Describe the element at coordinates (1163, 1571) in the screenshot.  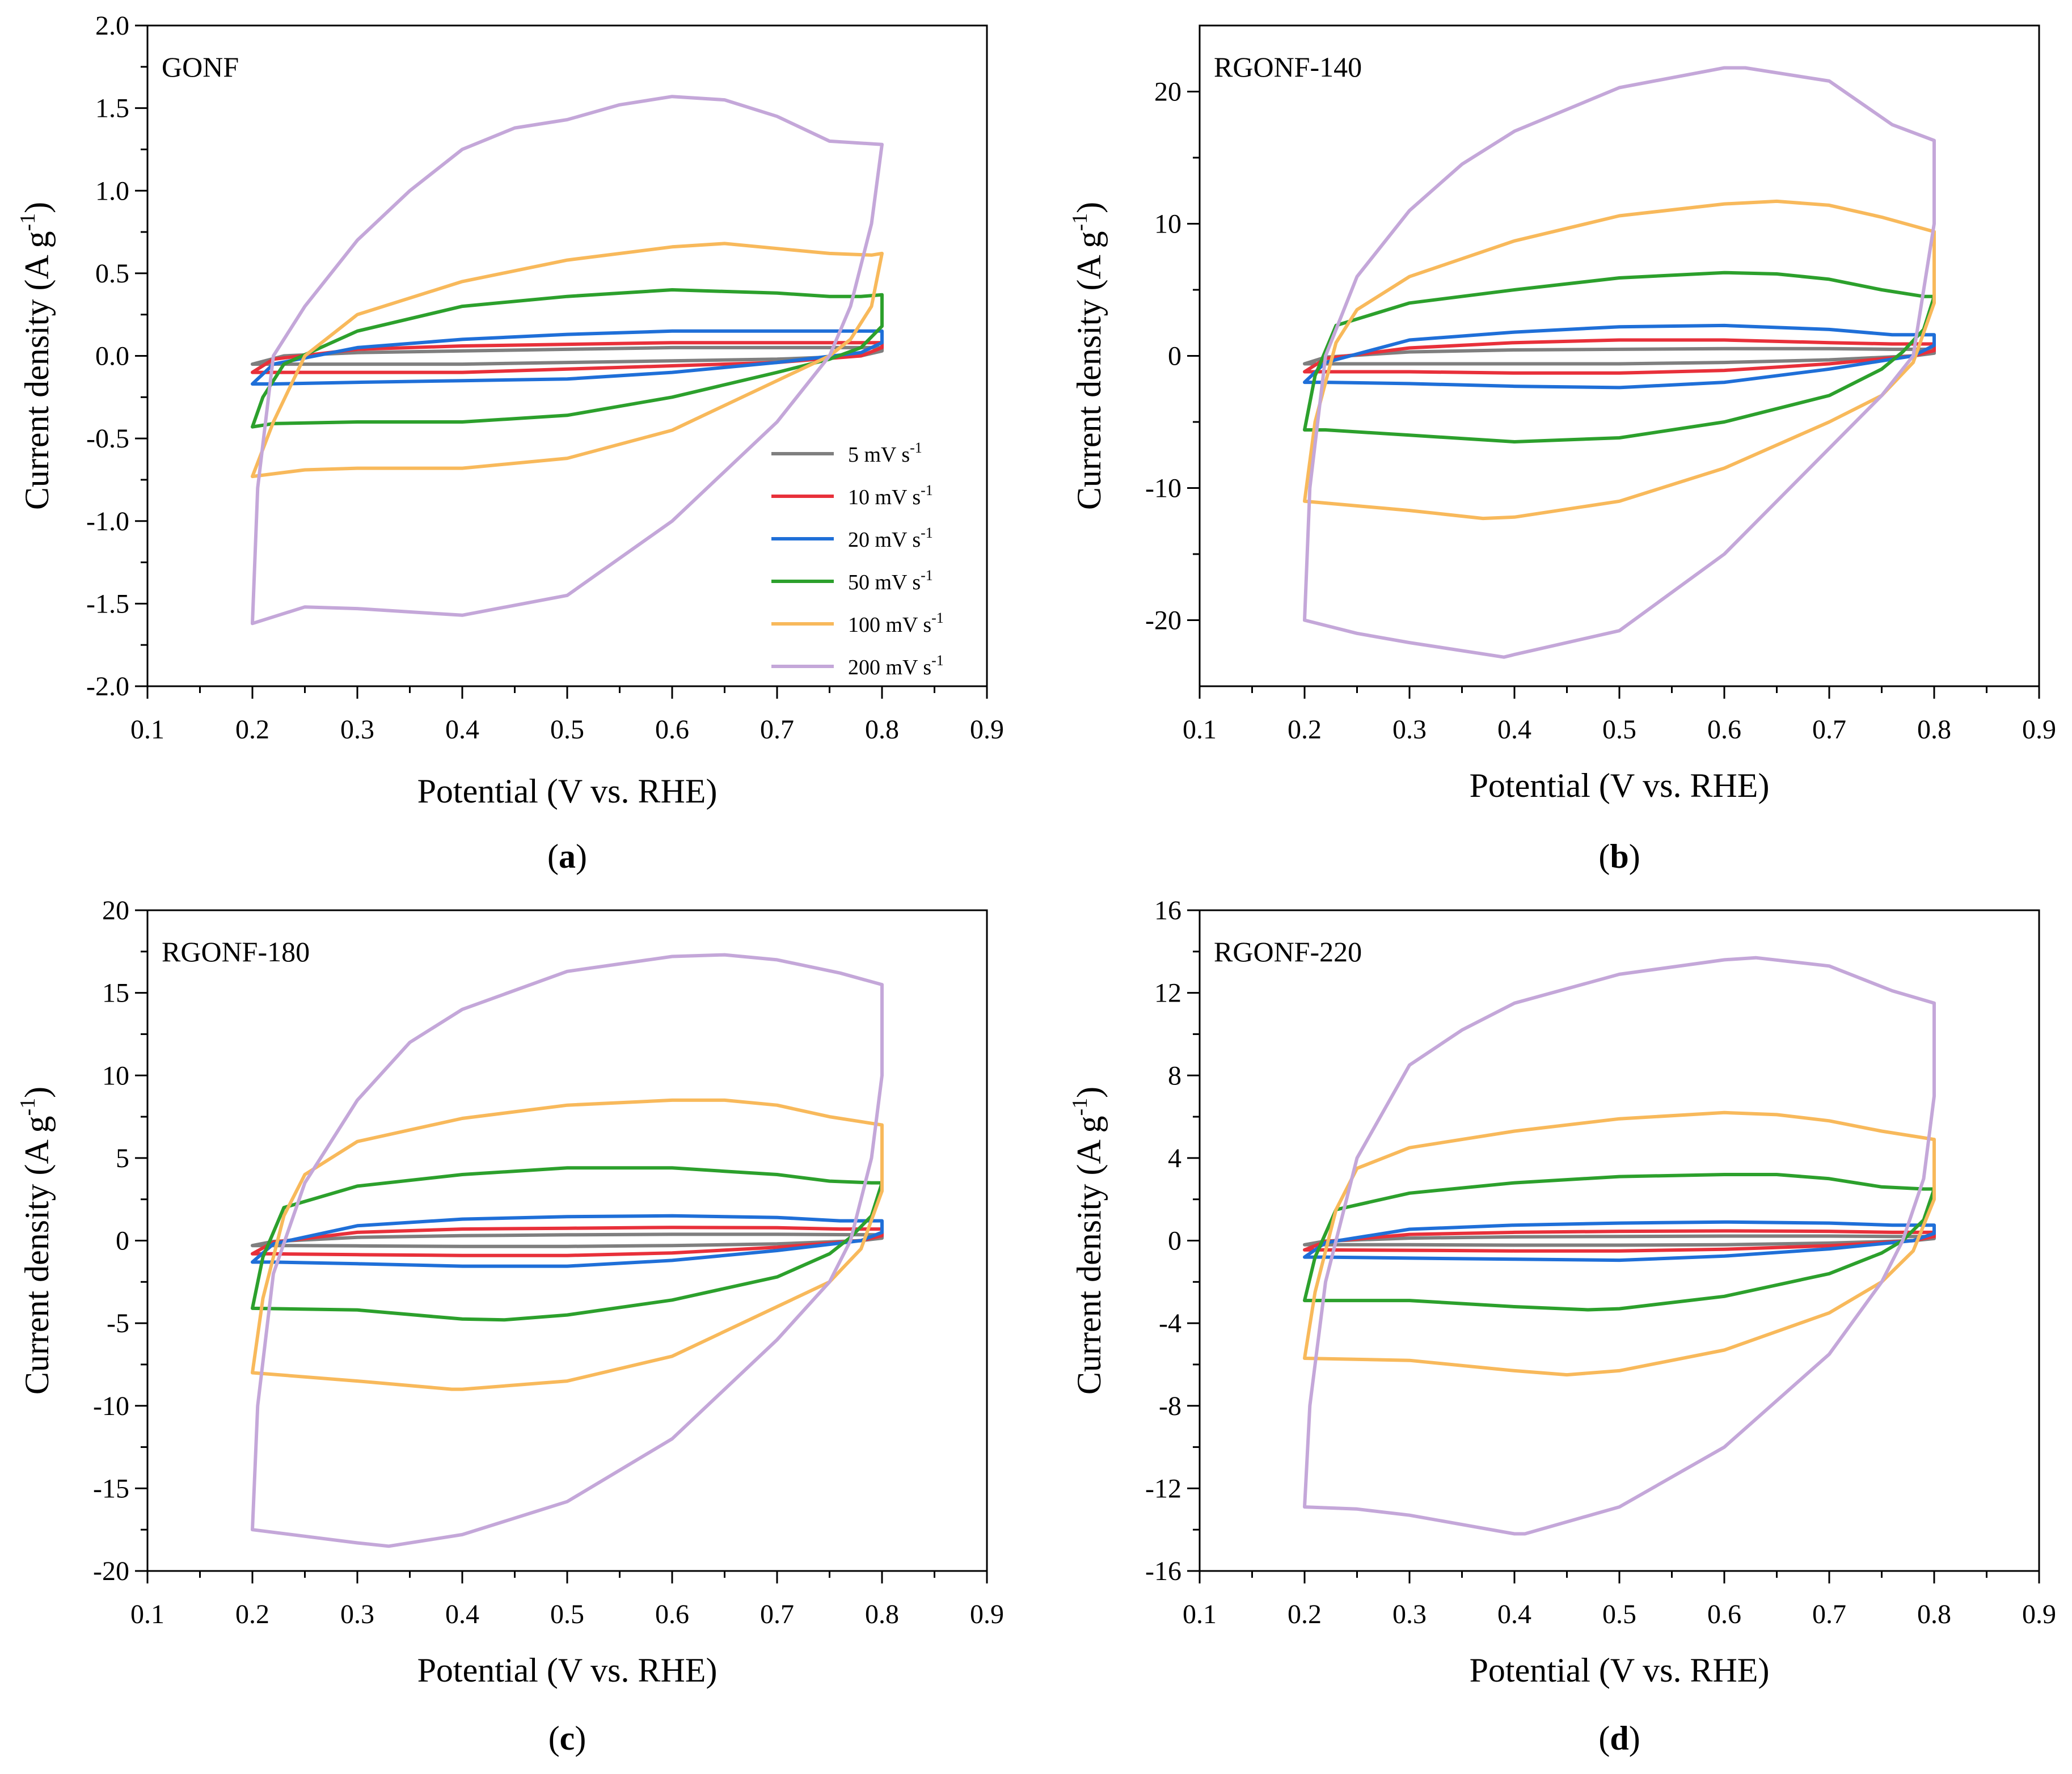
I see `y-tick-label: -16` at that location.